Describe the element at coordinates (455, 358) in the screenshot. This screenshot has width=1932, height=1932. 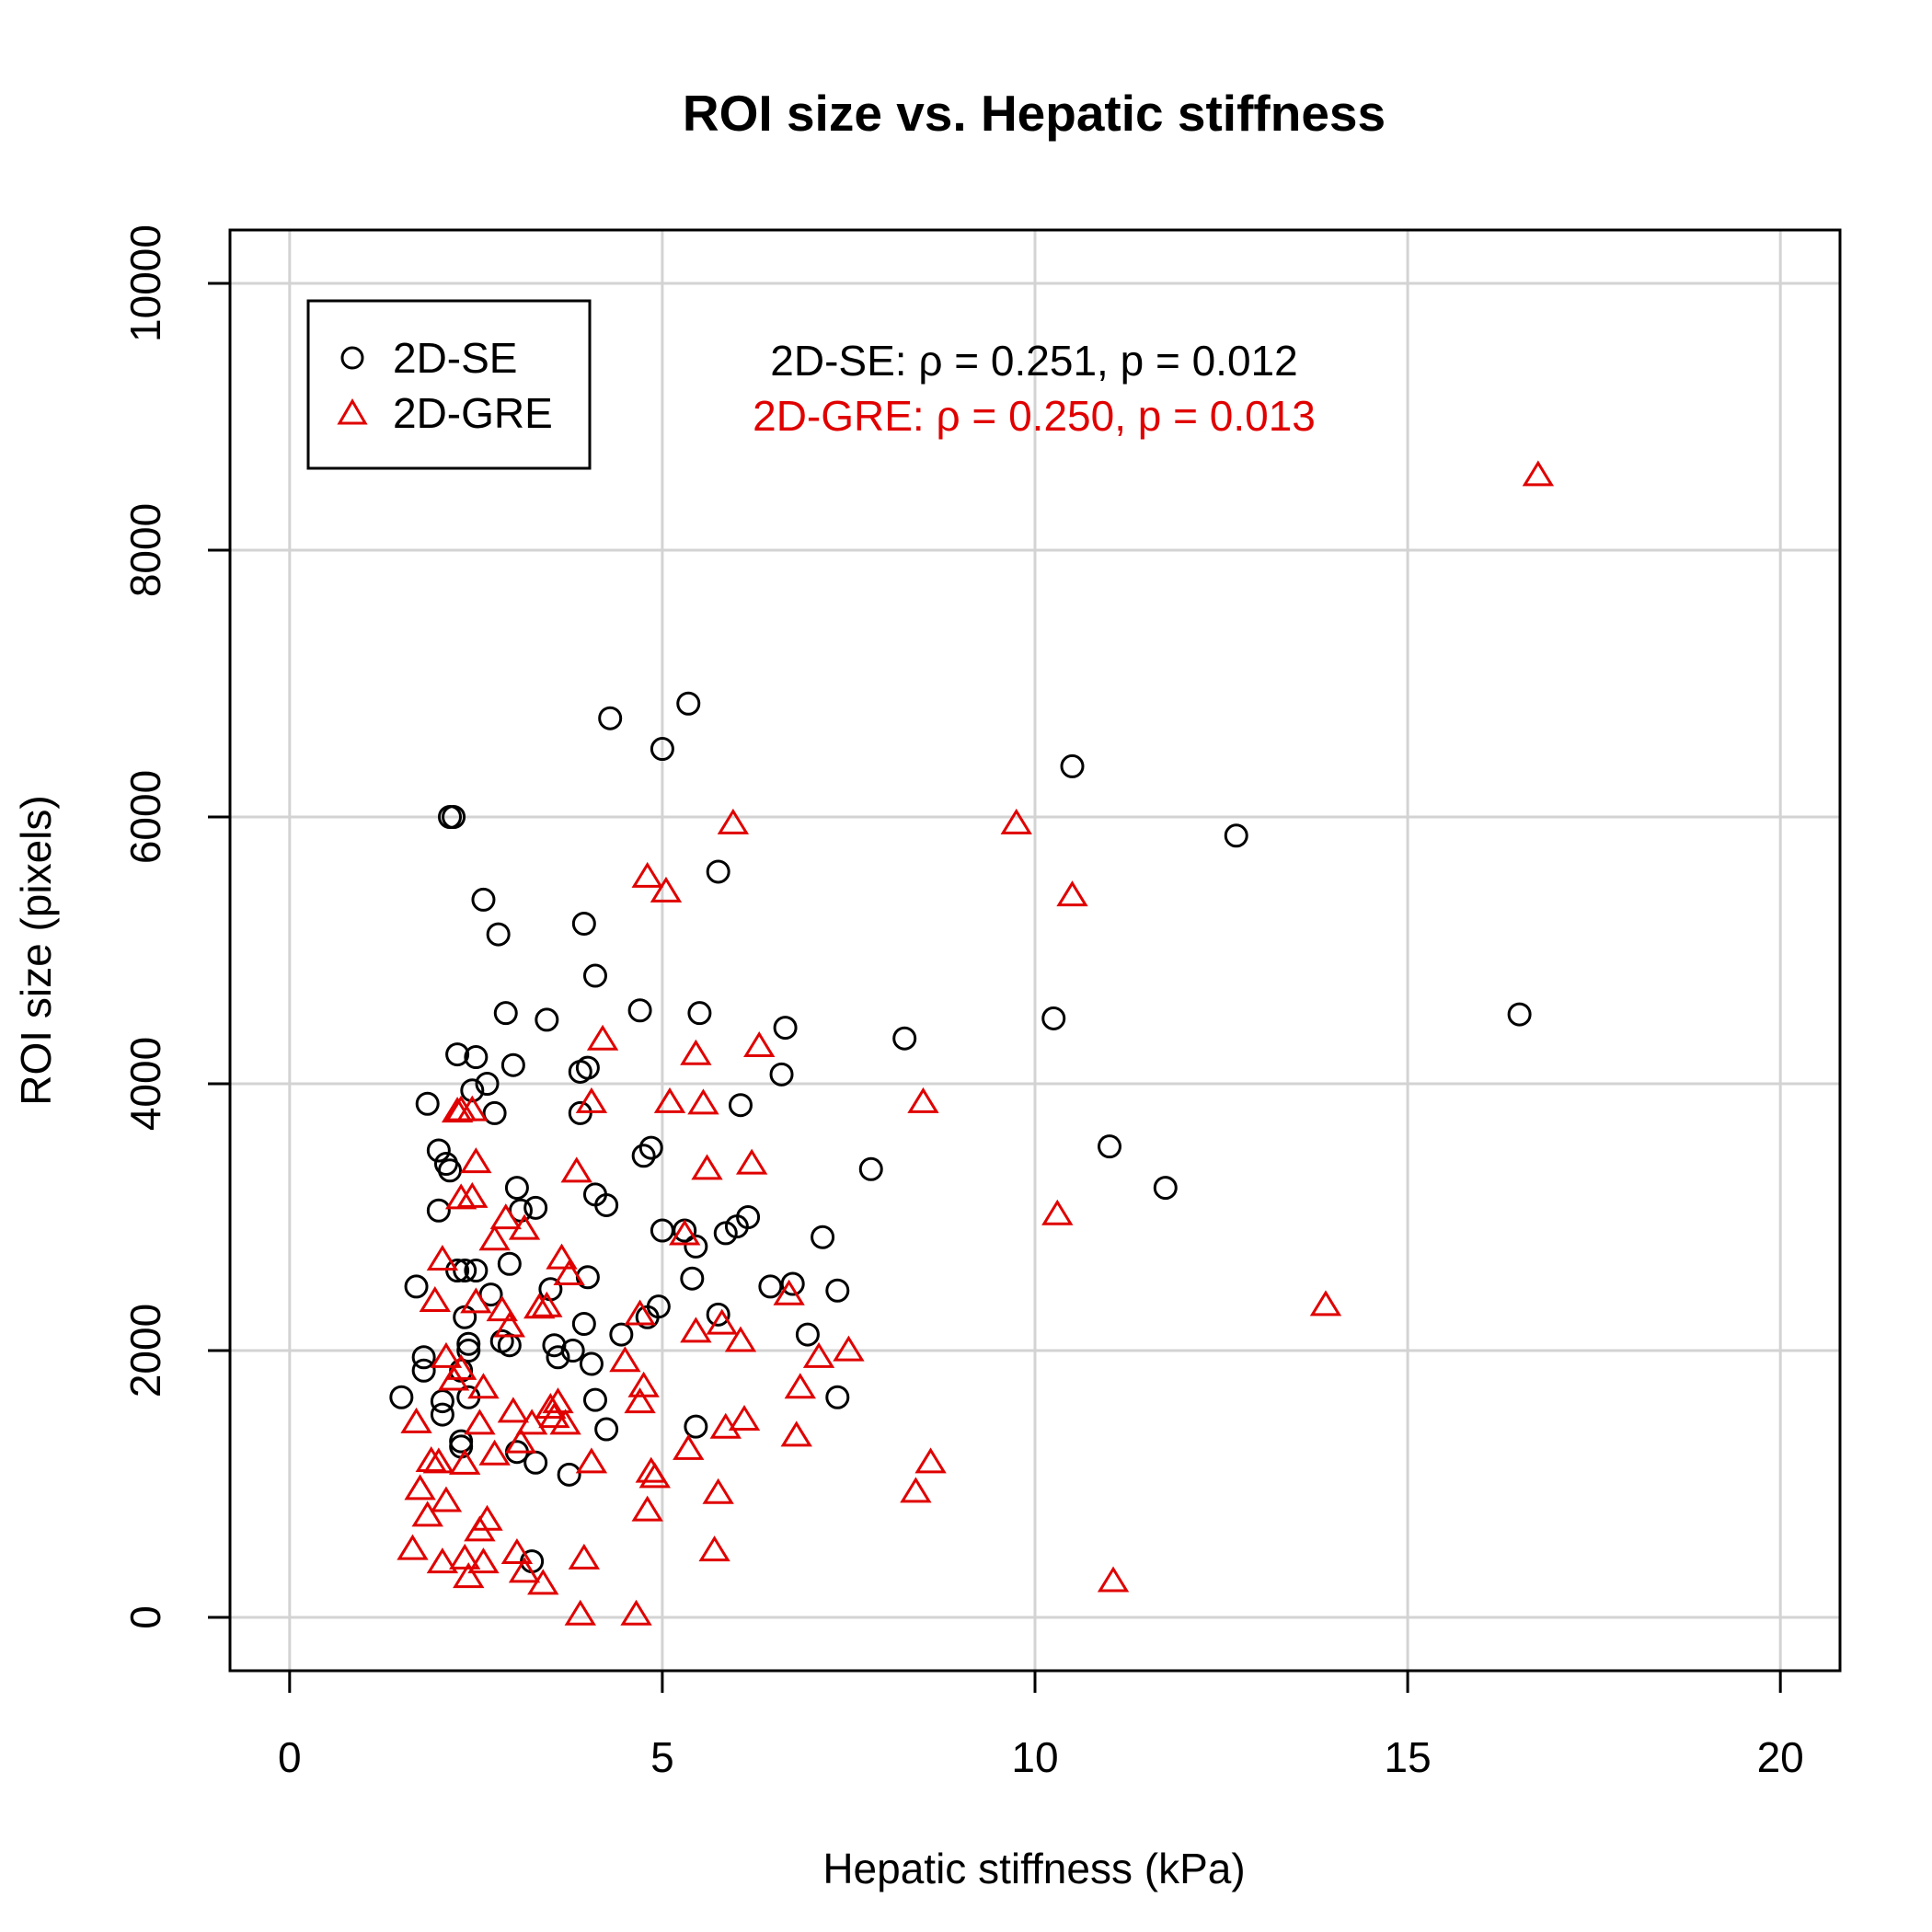
I see `legend-label-se: 2D-SE` at that location.